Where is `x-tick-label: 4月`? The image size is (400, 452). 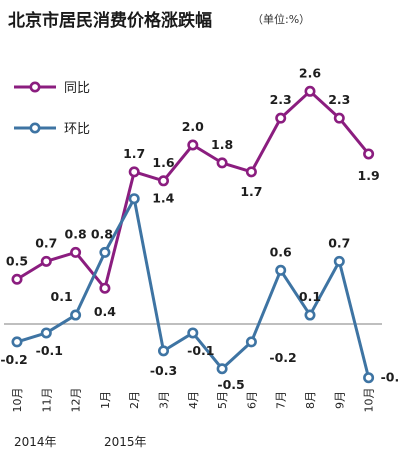
x-tick-label: 4月 is located at coordinates (193, 400).